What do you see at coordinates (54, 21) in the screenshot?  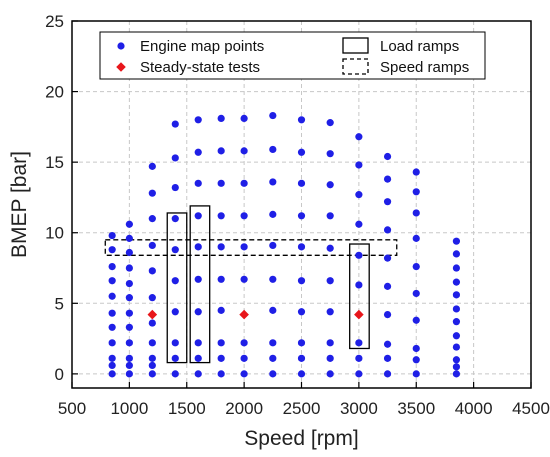 I see `y-tick-label: 25` at bounding box center [54, 21].